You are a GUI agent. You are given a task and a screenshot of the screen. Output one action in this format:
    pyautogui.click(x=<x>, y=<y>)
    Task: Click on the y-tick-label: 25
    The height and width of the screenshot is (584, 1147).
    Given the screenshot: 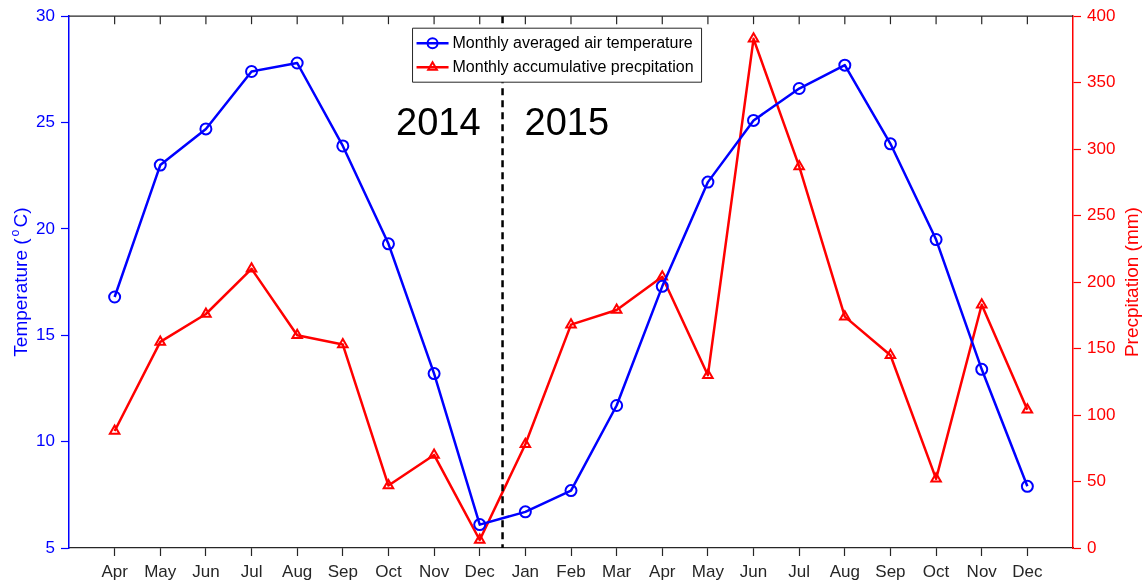 What is the action you would take?
    pyautogui.click(x=45, y=122)
    